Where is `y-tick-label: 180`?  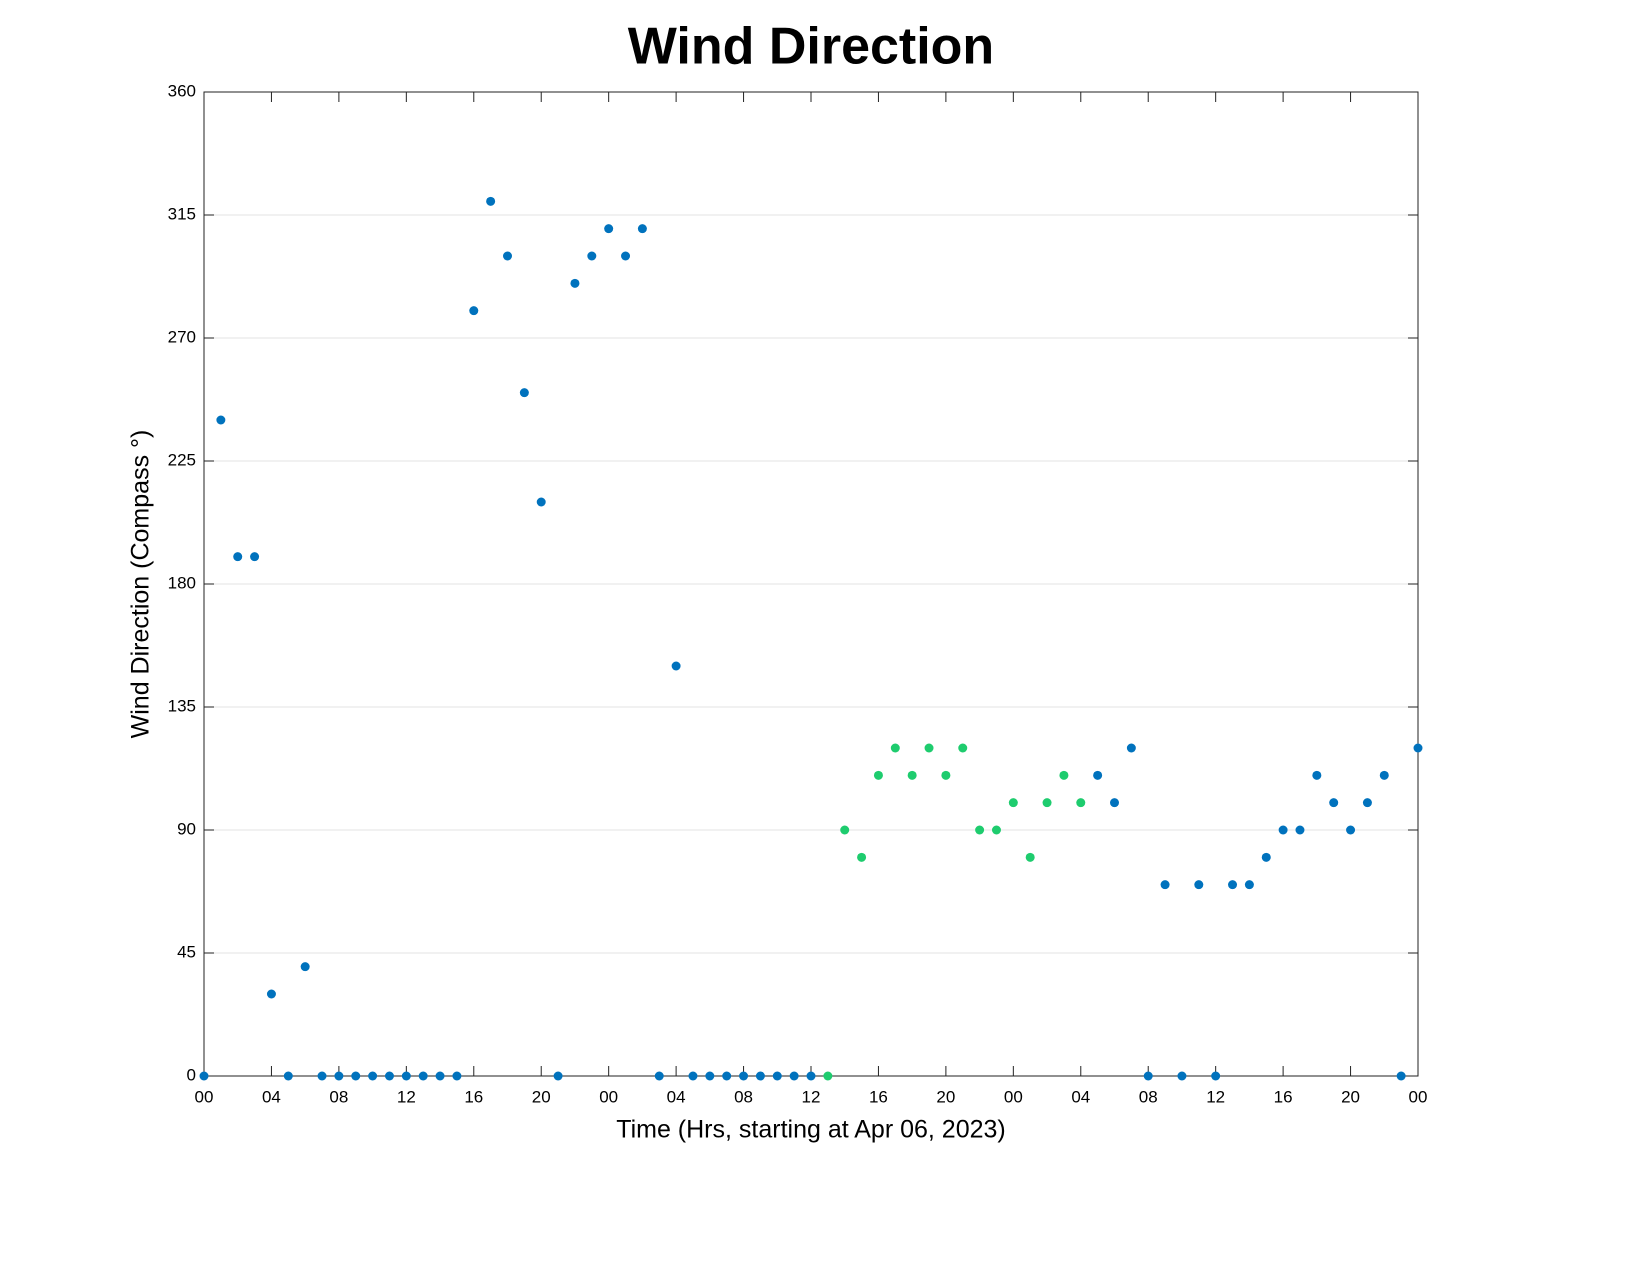 y-tick-label: 180 is located at coordinates (182, 582).